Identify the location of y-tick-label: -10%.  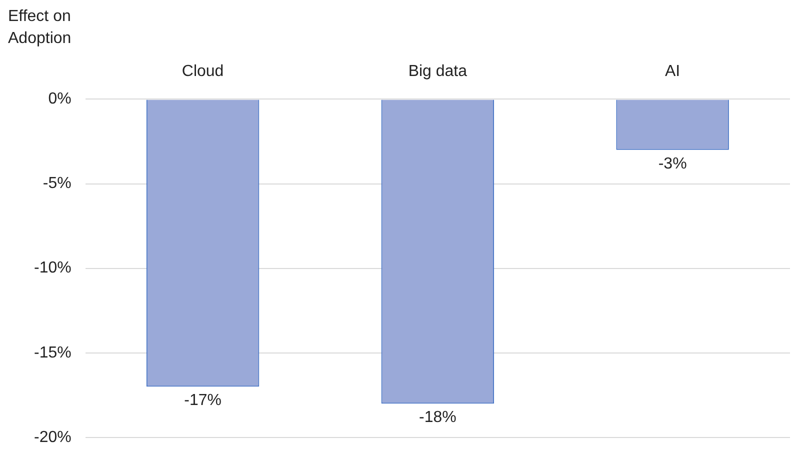
(53, 268).